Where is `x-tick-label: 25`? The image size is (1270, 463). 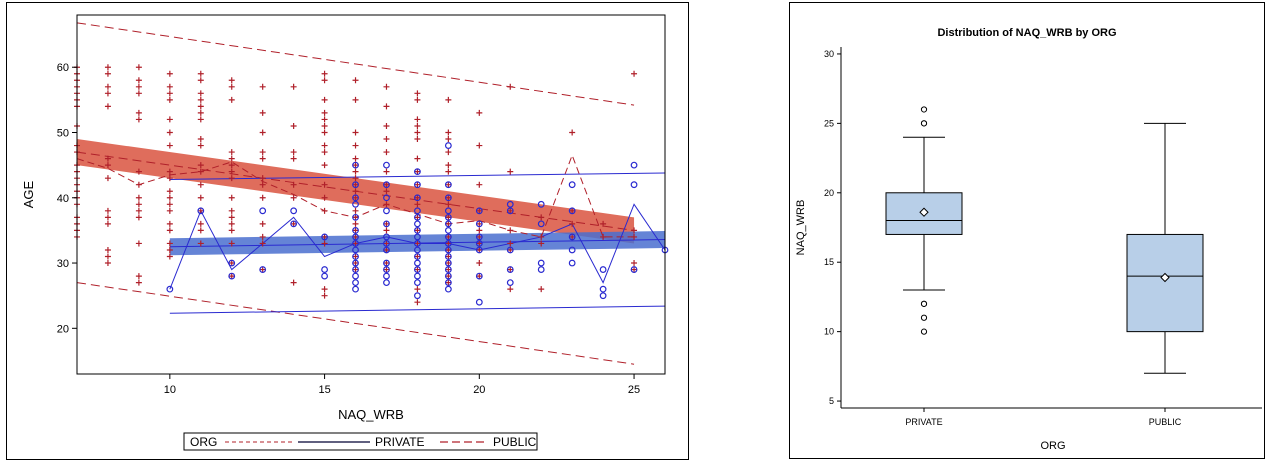
x-tick-label: 25 is located at coordinates (634, 390).